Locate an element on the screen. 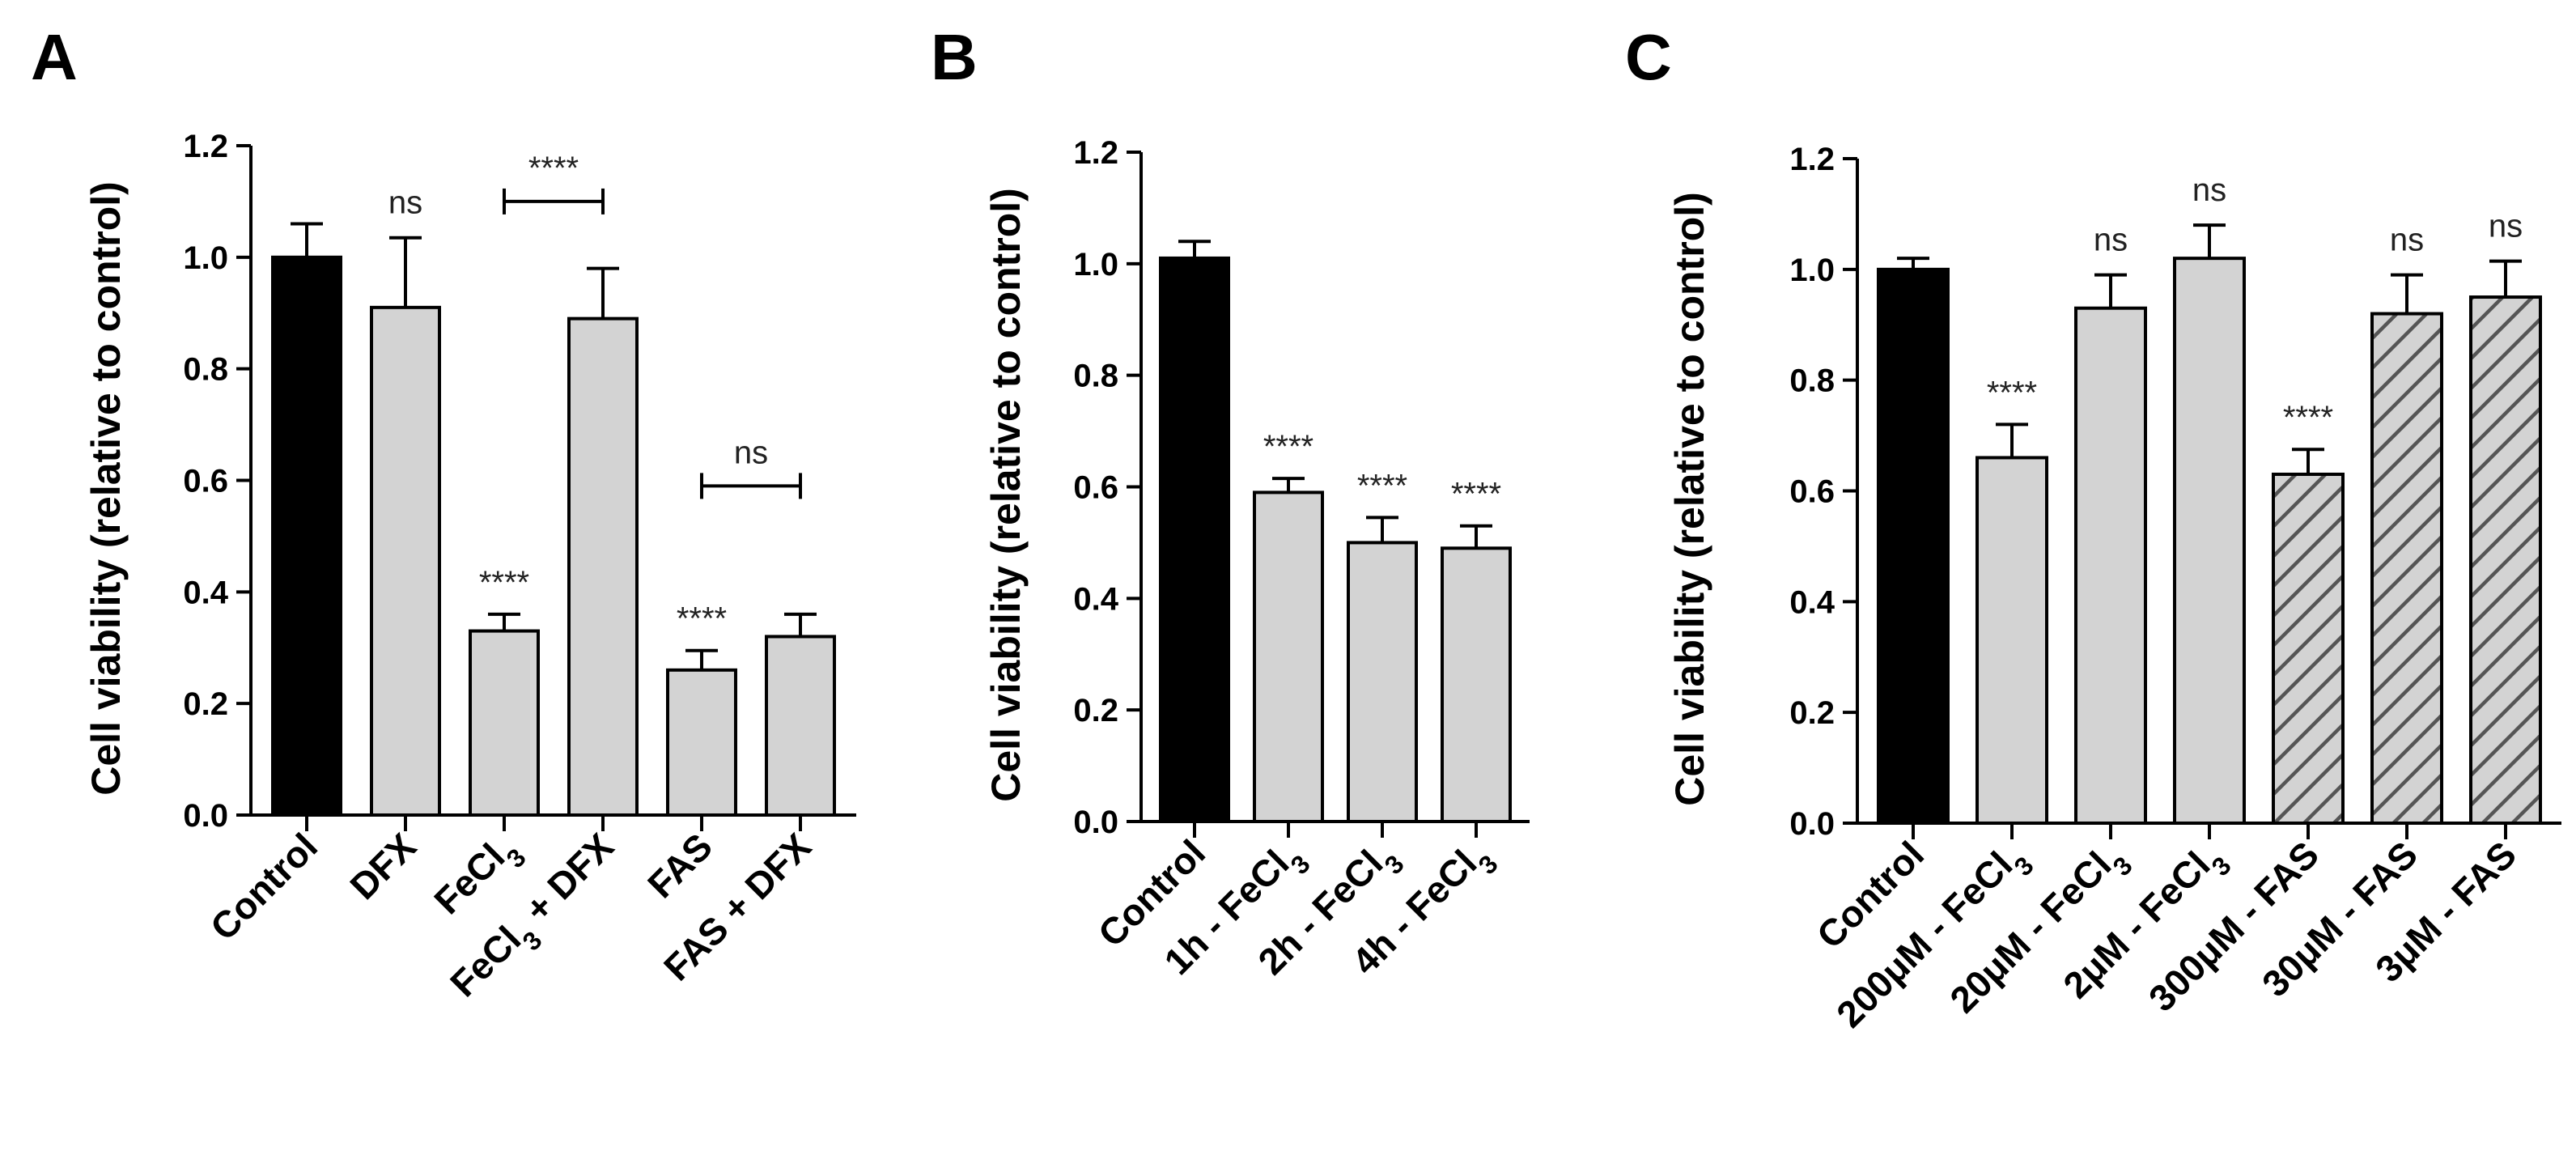  panel-label: A is located at coordinates (54, 57).